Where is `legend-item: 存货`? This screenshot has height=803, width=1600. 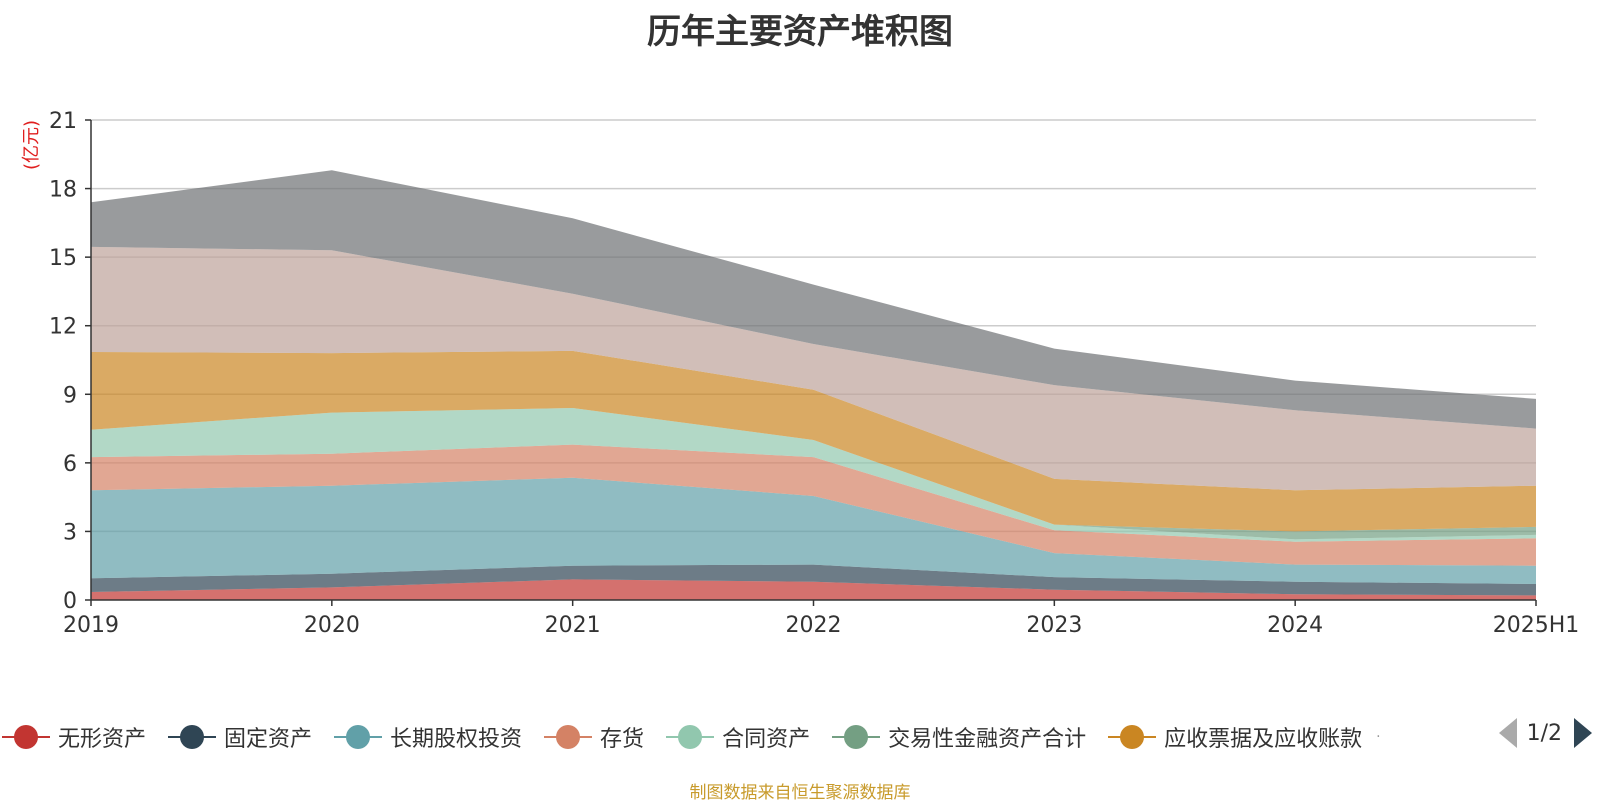
legend-item: 存货 is located at coordinates (593, 737).